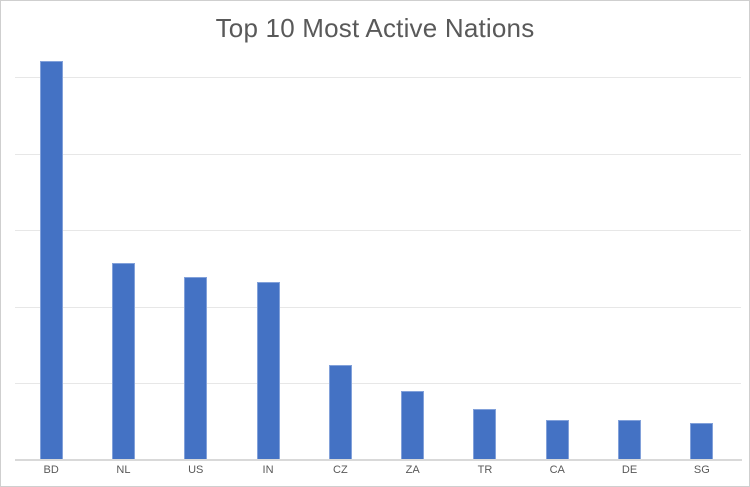  What do you see at coordinates (629, 470) in the screenshot?
I see `x-axis-label: DE` at bounding box center [629, 470].